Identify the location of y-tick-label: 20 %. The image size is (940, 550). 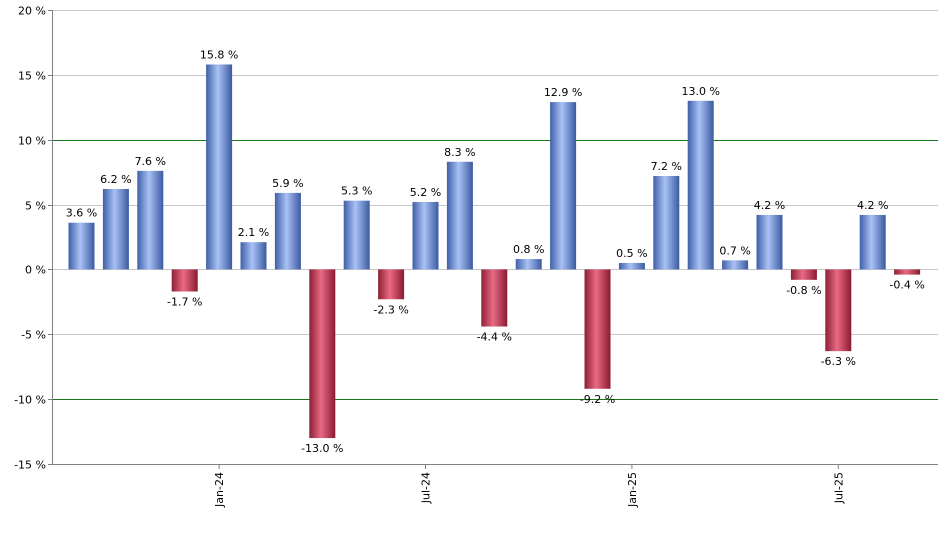
(32, 11).